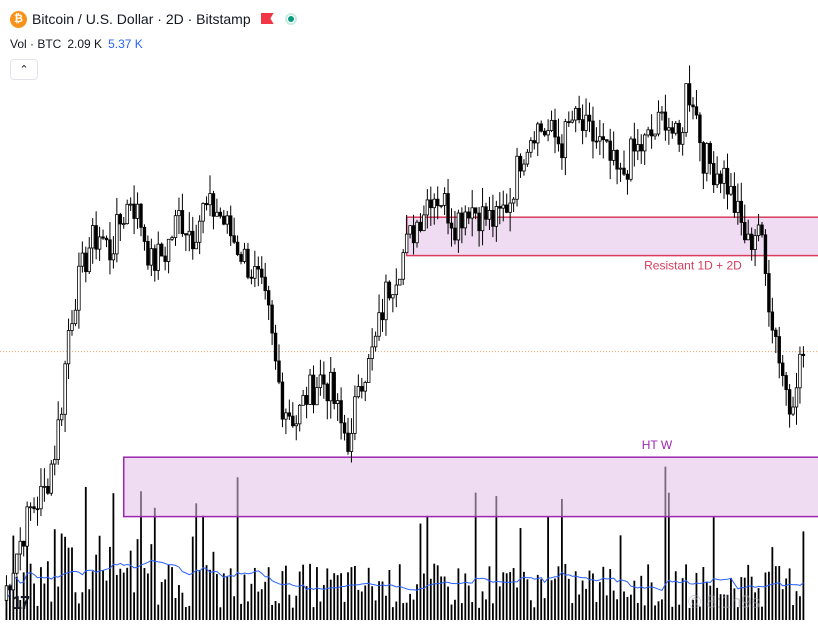 Image resolution: width=818 pixels, height=629 pixels. Describe the element at coordinates (85, 44) in the screenshot. I see `volume-value: 2.09 K` at that location.